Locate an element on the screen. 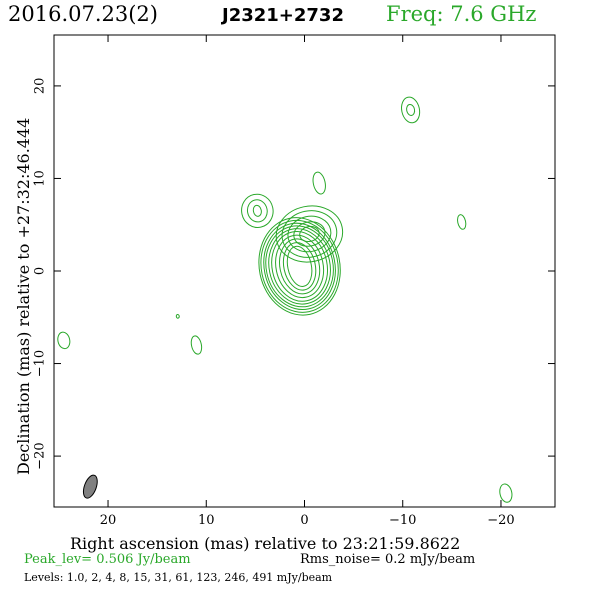  observation-date: 2016.07.23(2) is located at coordinates (83, 14).